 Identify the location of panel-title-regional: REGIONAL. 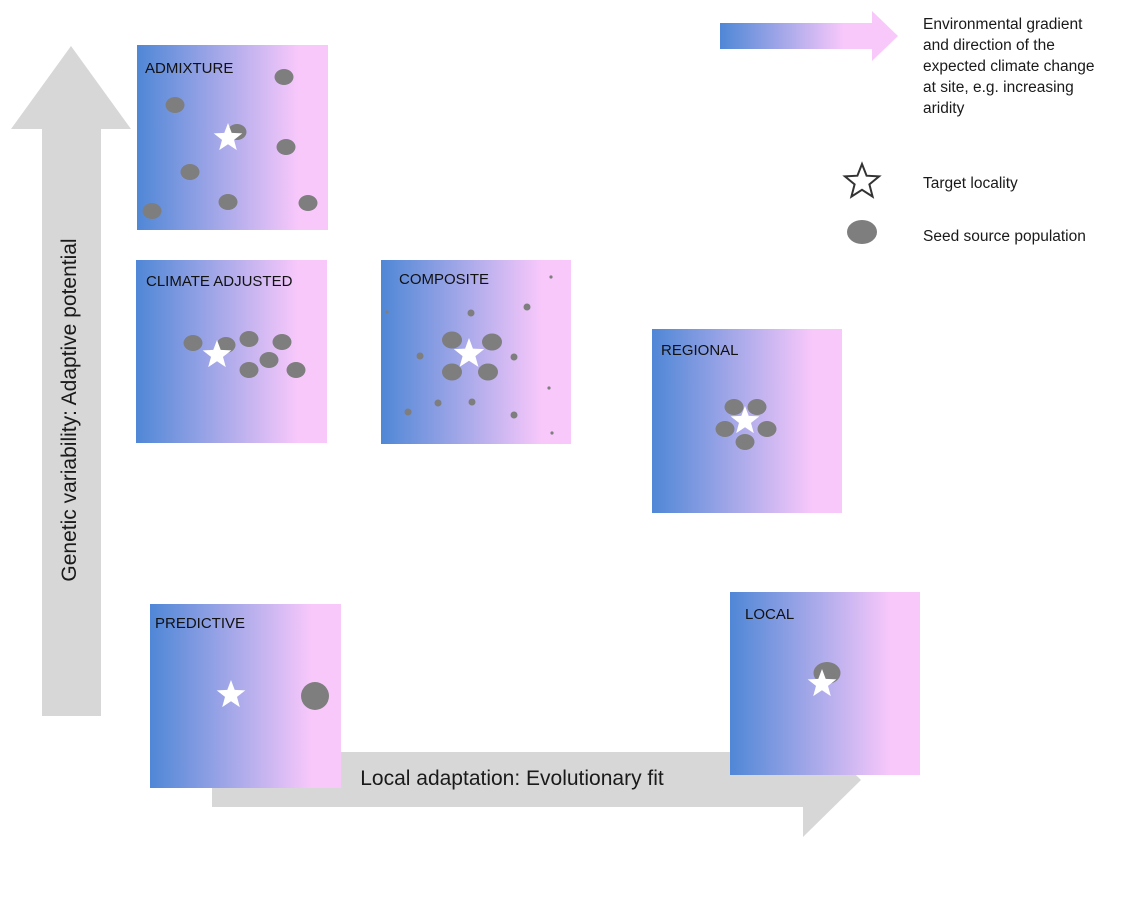
(700, 350).